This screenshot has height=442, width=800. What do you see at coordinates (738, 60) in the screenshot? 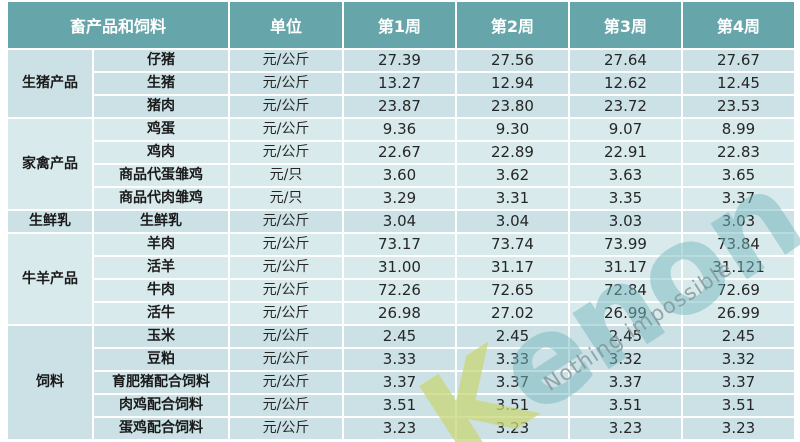
I see `week4-value: 27.67` at bounding box center [738, 60].